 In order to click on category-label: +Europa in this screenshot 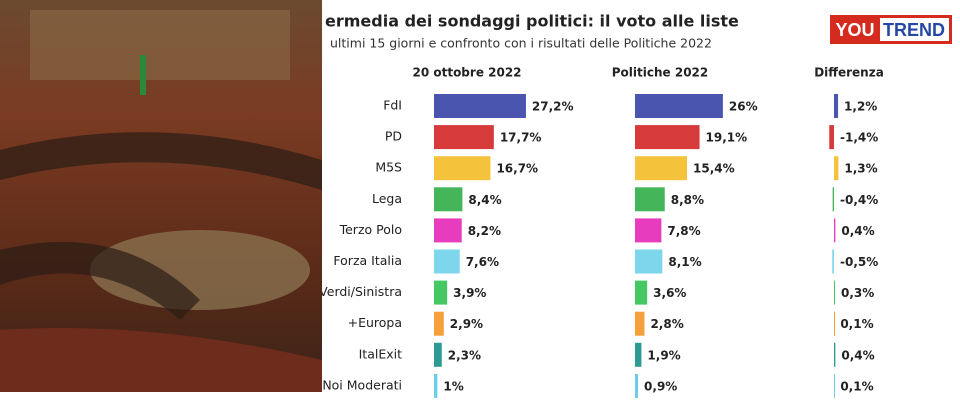, I will do `click(375, 322)`.